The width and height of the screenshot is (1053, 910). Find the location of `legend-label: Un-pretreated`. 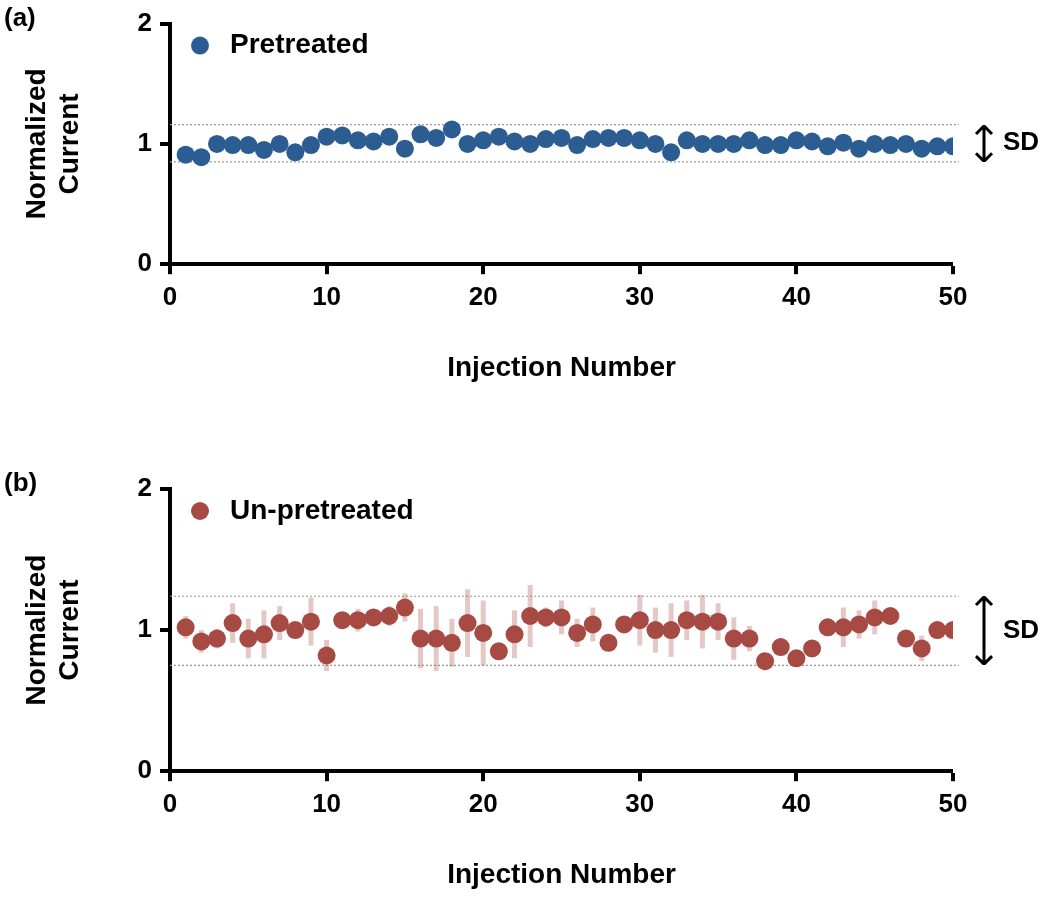

legend-label: Un-pretreated is located at coordinates (322, 509).